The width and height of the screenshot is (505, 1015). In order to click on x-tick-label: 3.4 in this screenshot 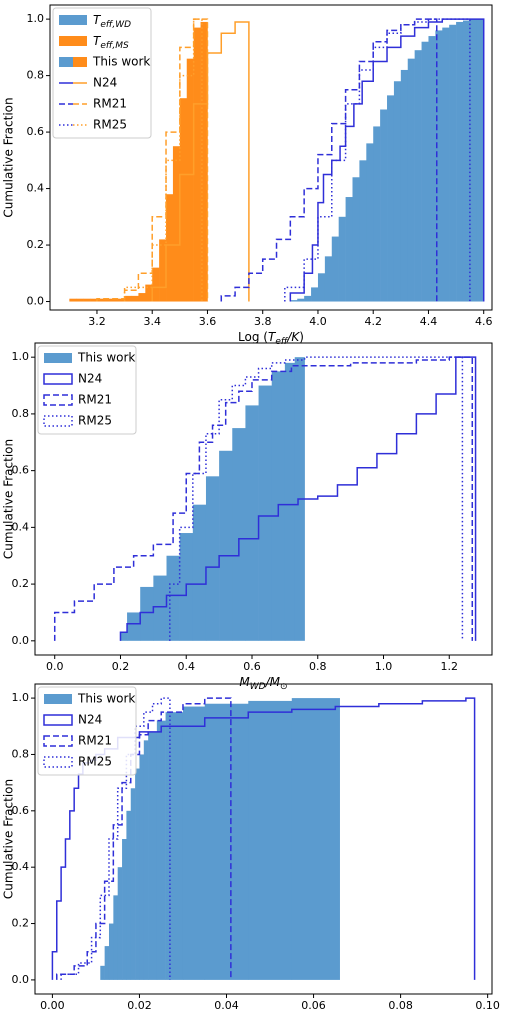, I will do `click(152, 321)`.